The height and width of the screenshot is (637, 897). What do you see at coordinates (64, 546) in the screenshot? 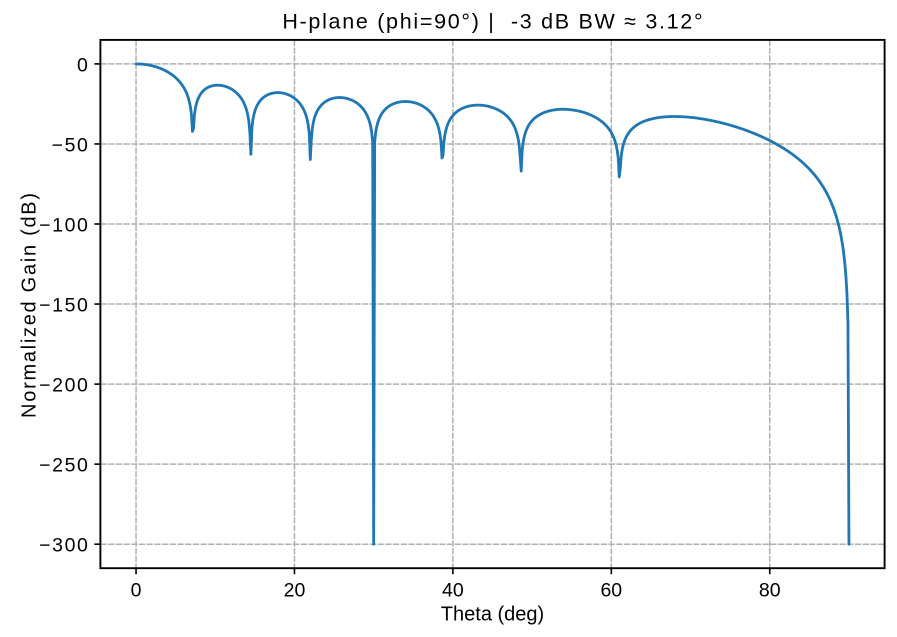
I see `svg-text: −300` at bounding box center [64, 546].